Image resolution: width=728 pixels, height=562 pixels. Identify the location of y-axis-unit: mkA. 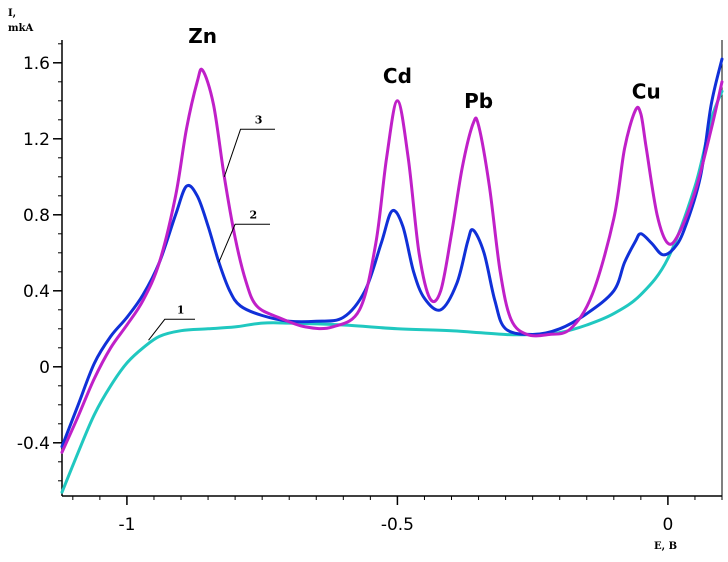
(21, 28).